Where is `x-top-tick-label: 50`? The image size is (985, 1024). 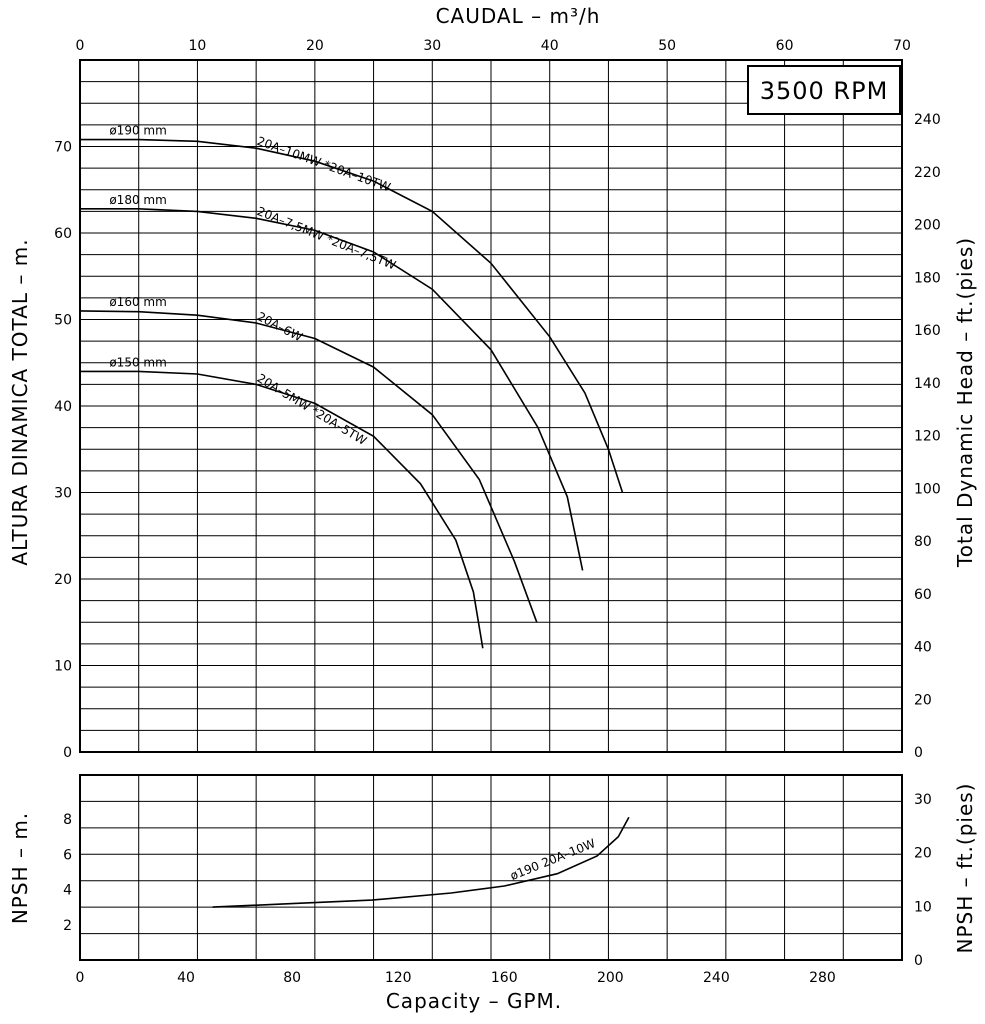 x-top-tick-label: 50 is located at coordinates (667, 46).